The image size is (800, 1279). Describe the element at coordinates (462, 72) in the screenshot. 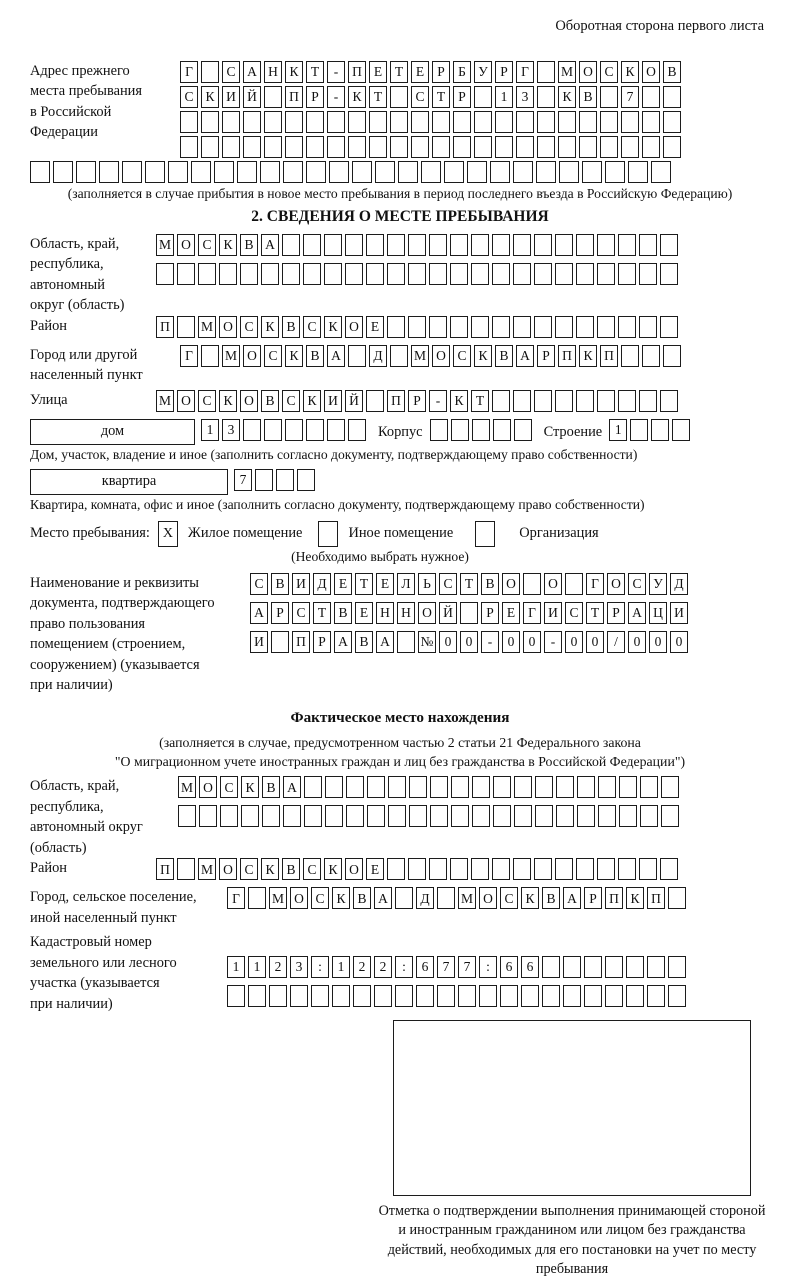

I see `char-cell: Б` at that location.